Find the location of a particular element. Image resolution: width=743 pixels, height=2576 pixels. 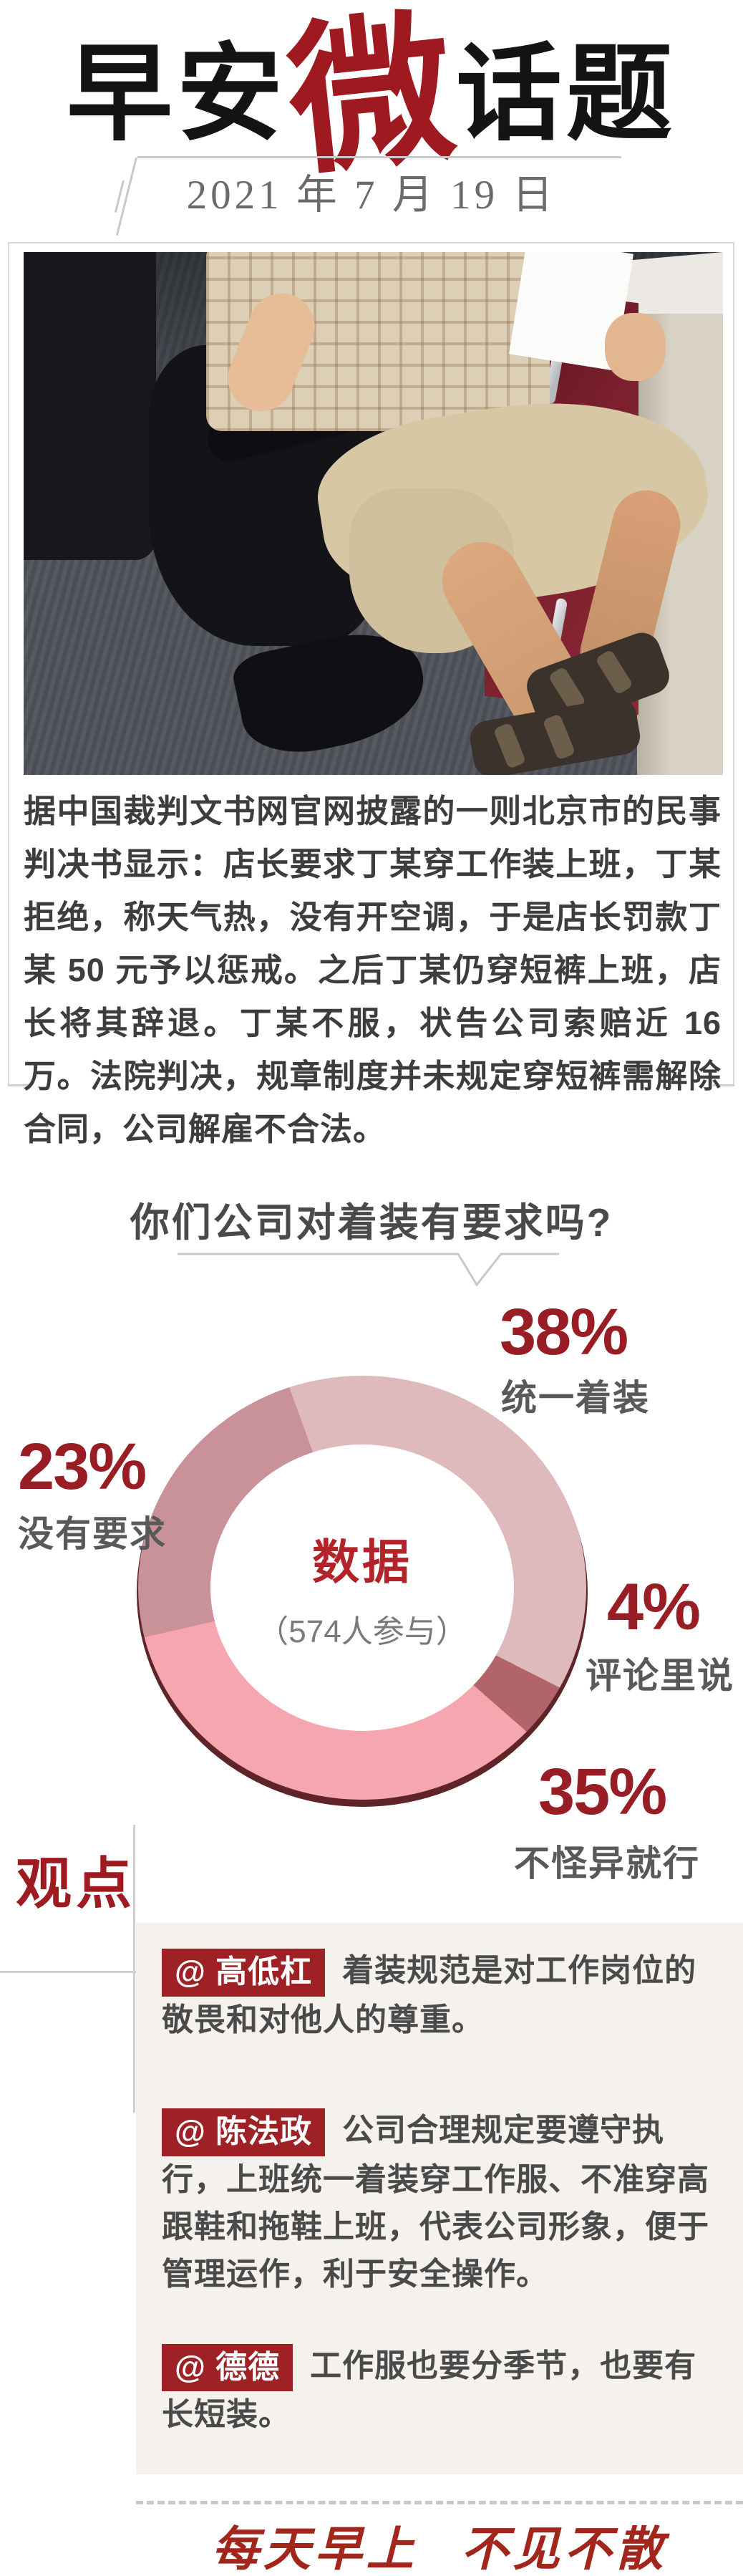

comment-item: @ 高低杠 着装规范是对工作岗位的敬畏和对他人的尊重。 is located at coordinates (442, 1995).